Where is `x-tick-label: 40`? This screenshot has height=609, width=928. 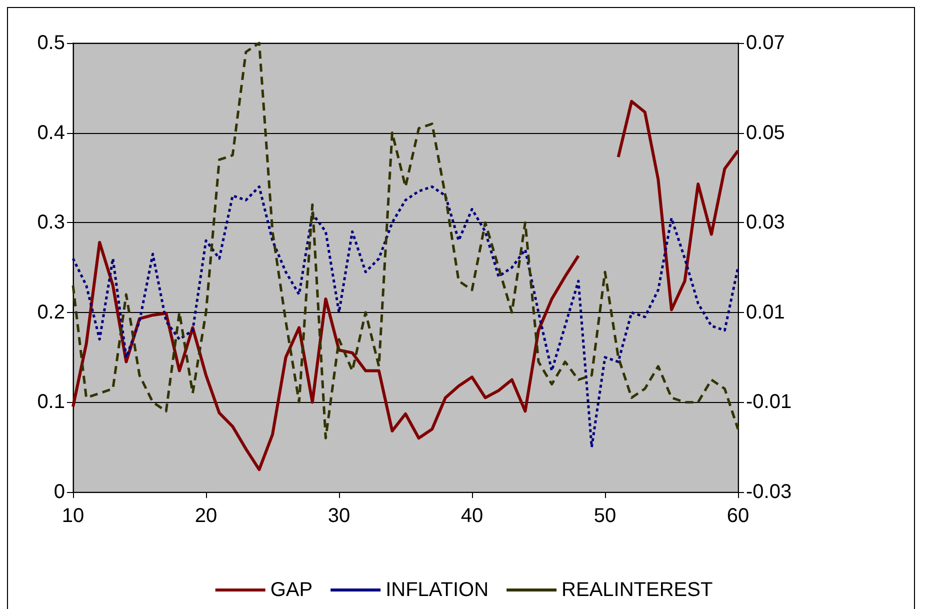 x-tick-label: 40 is located at coordinates (472, 516).